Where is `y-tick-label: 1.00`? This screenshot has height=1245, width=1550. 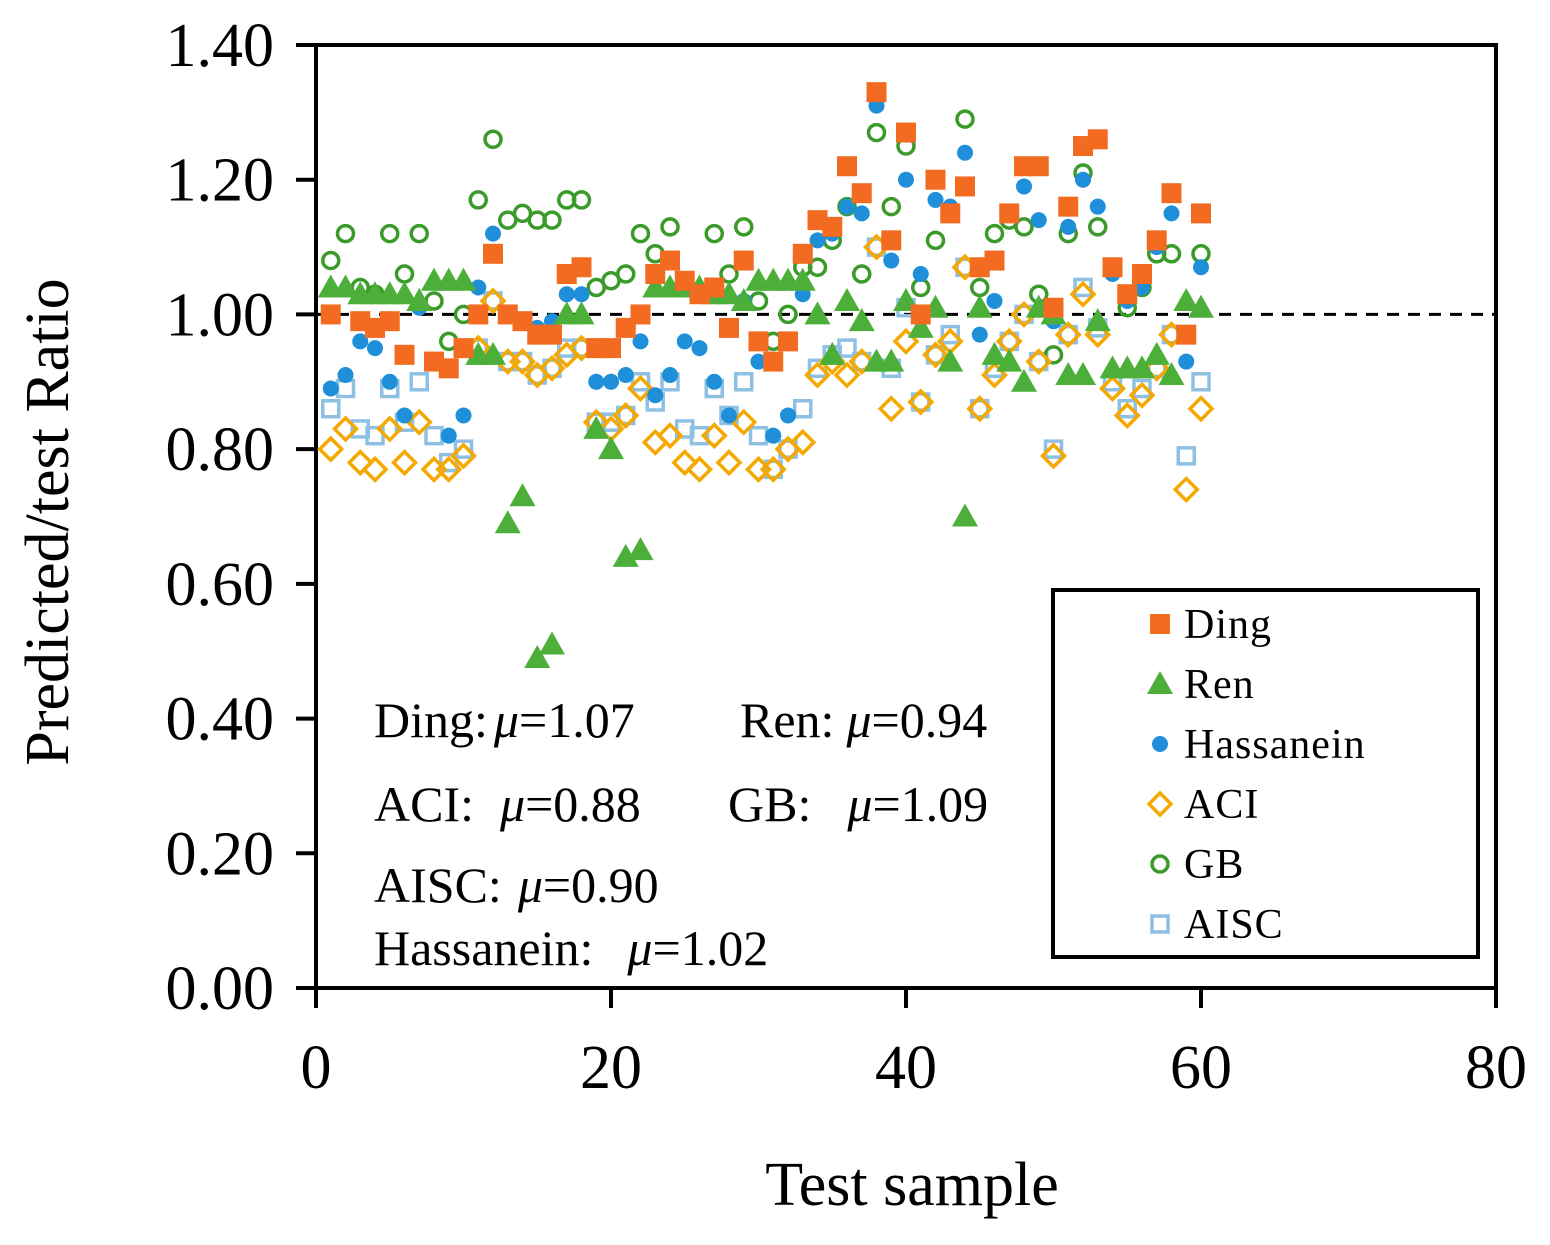 y-tick-label: 1.00 is located at coordinates (220, 315).